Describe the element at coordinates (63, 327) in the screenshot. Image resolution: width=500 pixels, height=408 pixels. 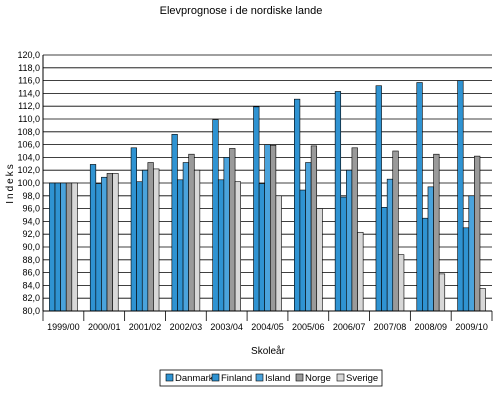
I see `x-tick-label: 1999/00` at that location.